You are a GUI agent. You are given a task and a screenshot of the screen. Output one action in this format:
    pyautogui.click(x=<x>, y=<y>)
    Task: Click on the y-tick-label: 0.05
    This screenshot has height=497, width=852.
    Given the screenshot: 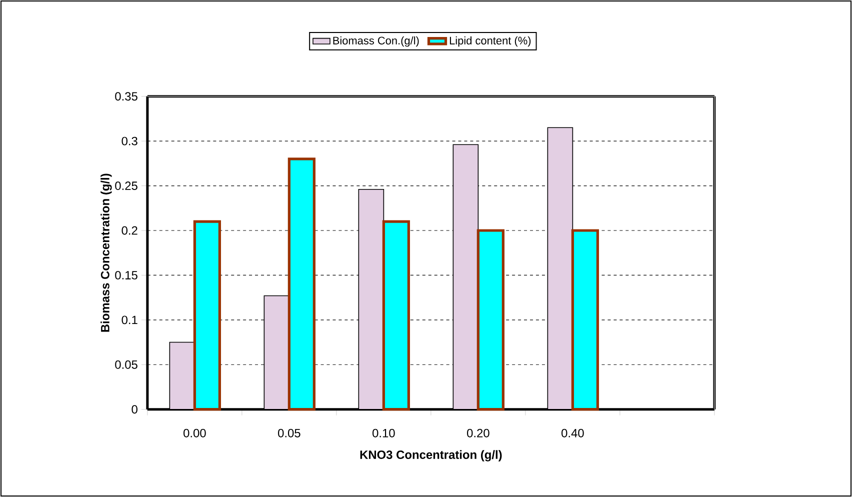 What is the action you would take?
    pyautogui.click(x=126, y=364)
    